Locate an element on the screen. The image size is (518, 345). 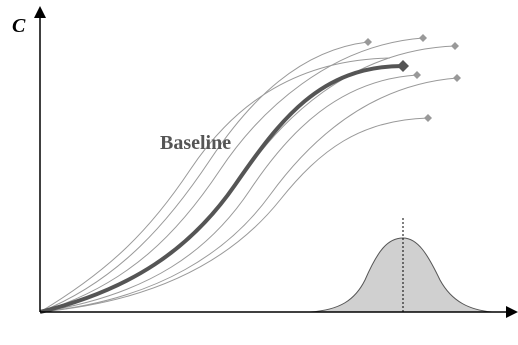
baseline-label: Baseline is located at coordinates (195, 143).